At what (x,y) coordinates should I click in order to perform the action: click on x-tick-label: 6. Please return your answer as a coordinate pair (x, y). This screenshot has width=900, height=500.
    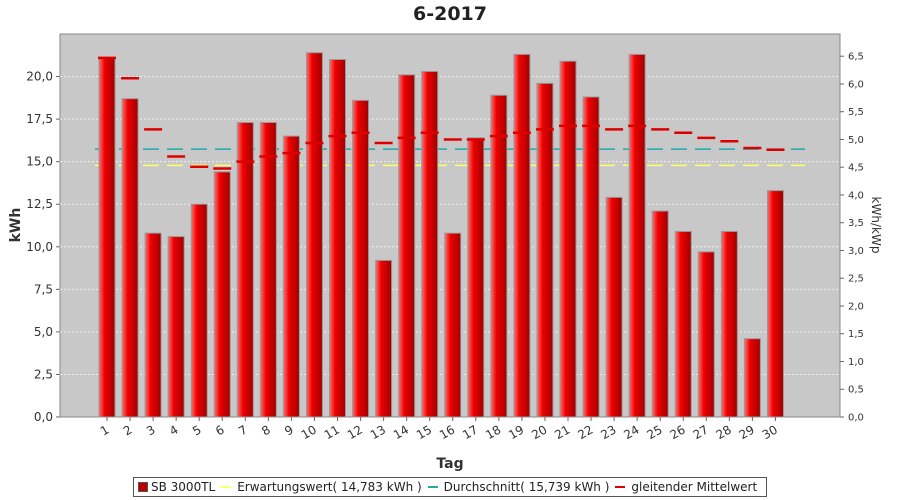
    Looking at the image, I should click on (220, 430).